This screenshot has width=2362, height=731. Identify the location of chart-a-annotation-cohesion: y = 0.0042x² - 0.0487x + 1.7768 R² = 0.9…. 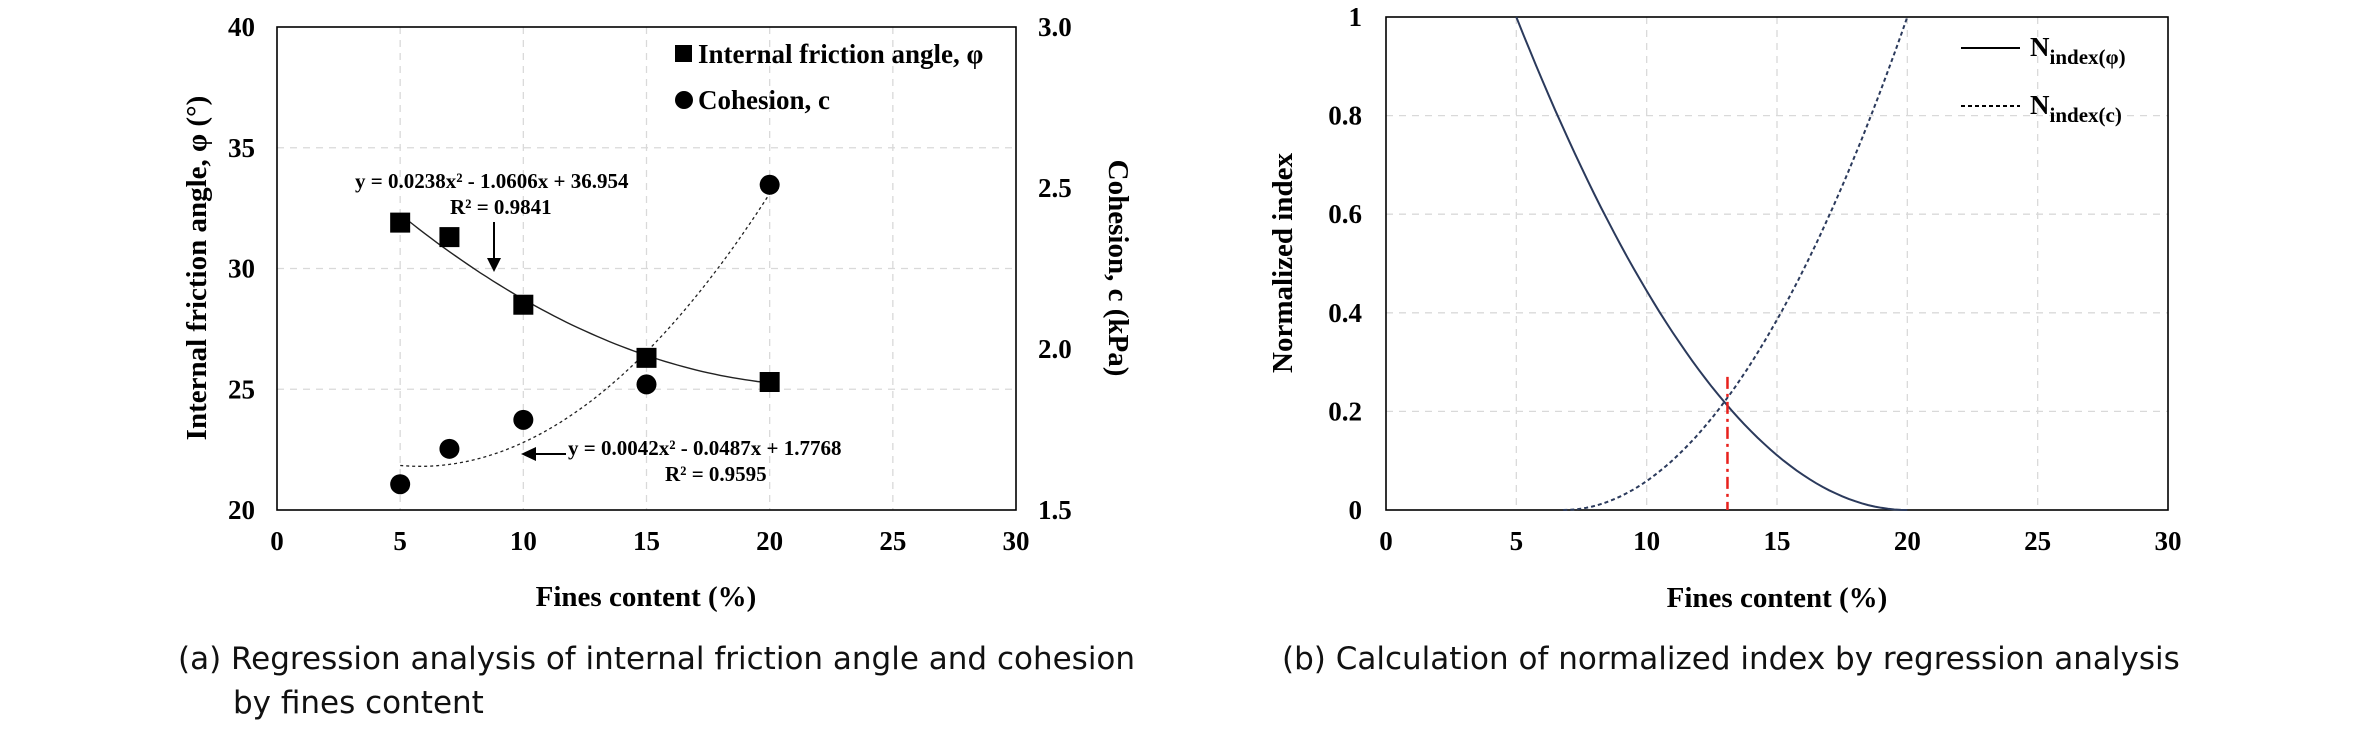
(681, 461).